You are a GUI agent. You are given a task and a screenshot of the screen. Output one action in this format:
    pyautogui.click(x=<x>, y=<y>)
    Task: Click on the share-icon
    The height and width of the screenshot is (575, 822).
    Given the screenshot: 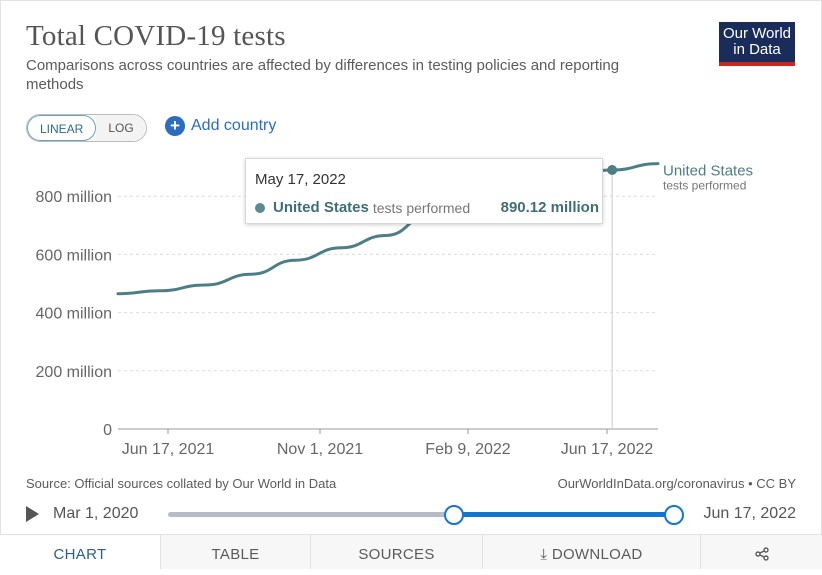 What is the action you would take?
    pyautogui.click(x=761, y=554)
    